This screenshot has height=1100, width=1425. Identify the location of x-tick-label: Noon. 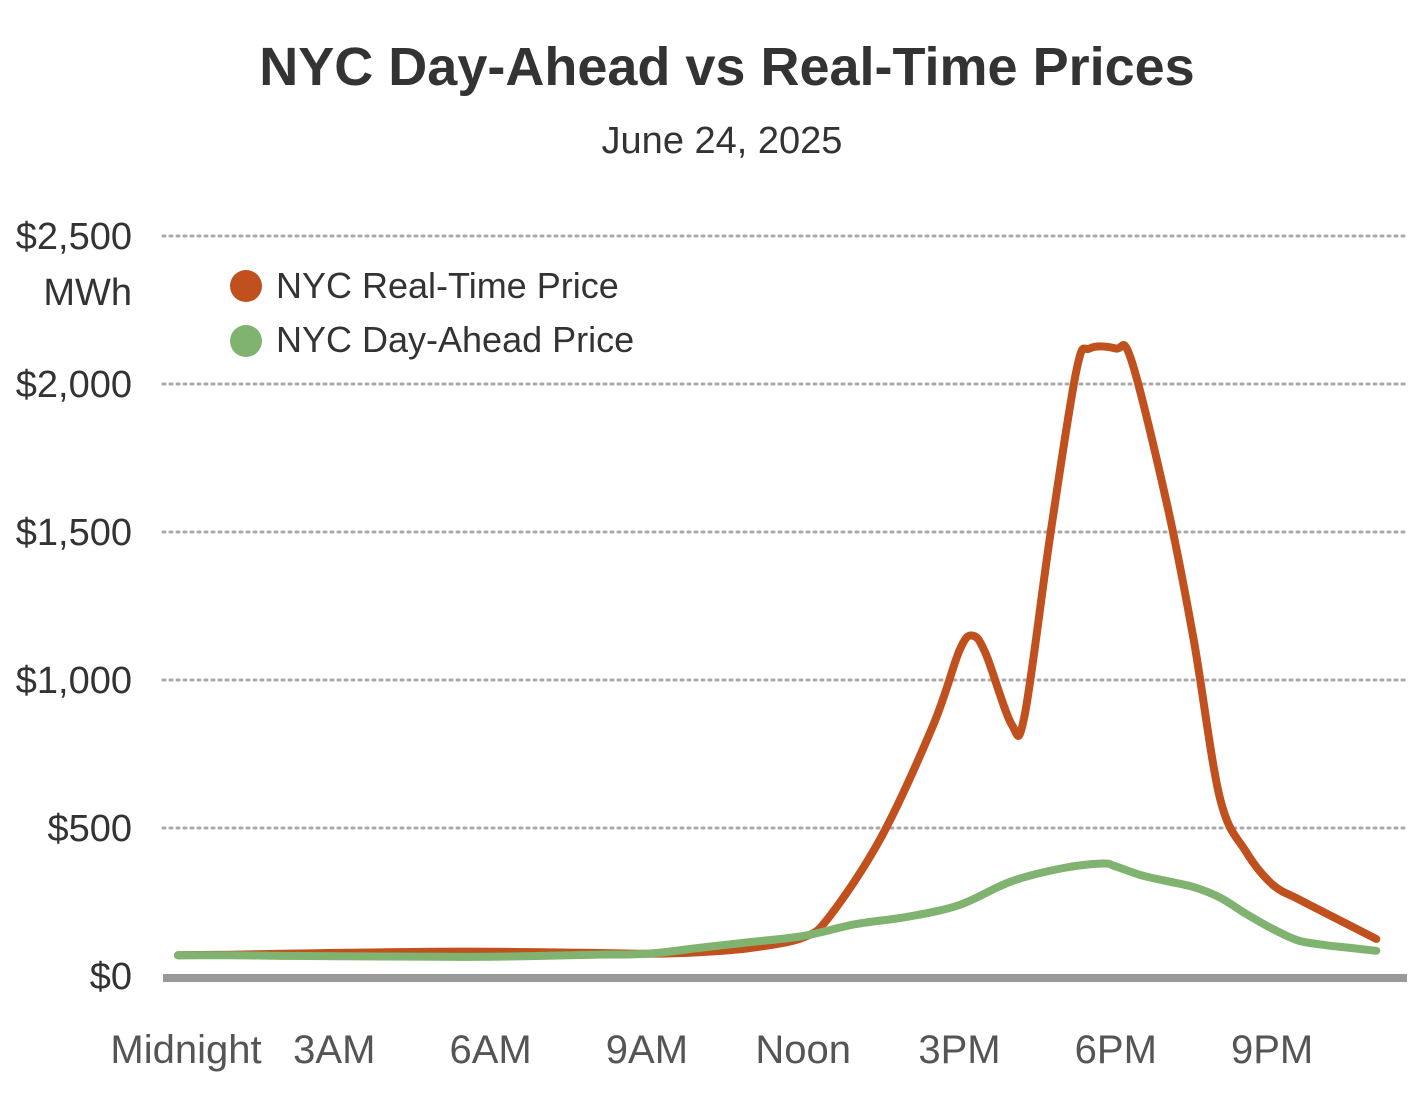
(803, 1050).